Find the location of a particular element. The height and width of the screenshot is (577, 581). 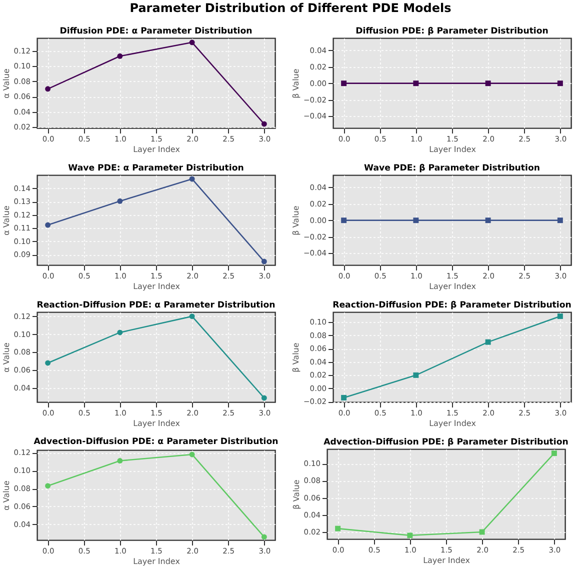

chart-title: Advection-Diffusion PDE: α Parameter Distribution is located at coordinates (156, 442).